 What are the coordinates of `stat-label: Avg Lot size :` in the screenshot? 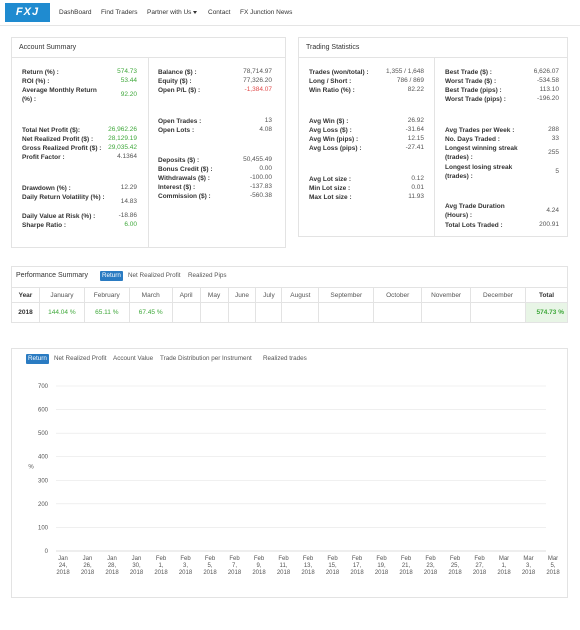 It's located at (330, 179).